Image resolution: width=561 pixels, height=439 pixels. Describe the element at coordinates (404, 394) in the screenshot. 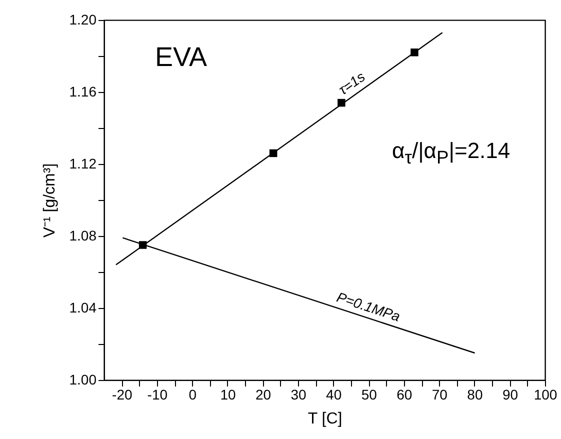

I see `x-tick-label: 60` at that location.